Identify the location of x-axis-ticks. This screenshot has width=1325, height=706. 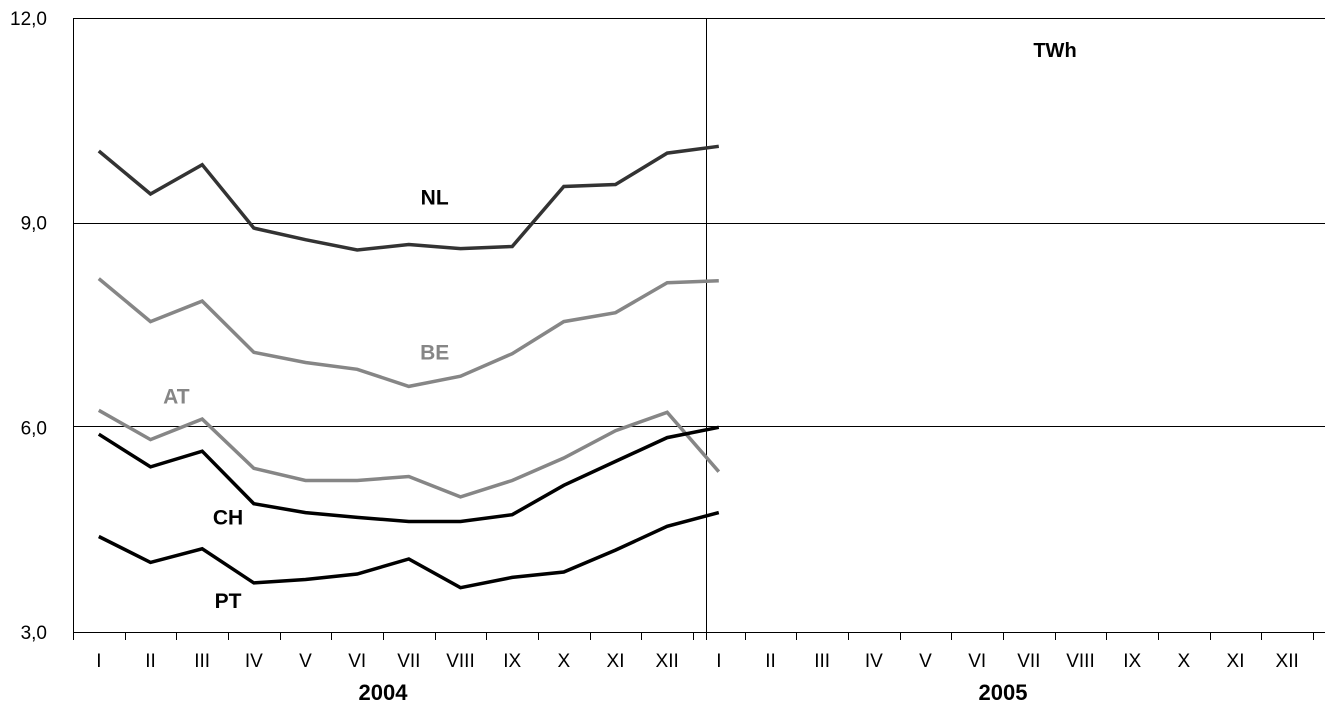
(693, 636).